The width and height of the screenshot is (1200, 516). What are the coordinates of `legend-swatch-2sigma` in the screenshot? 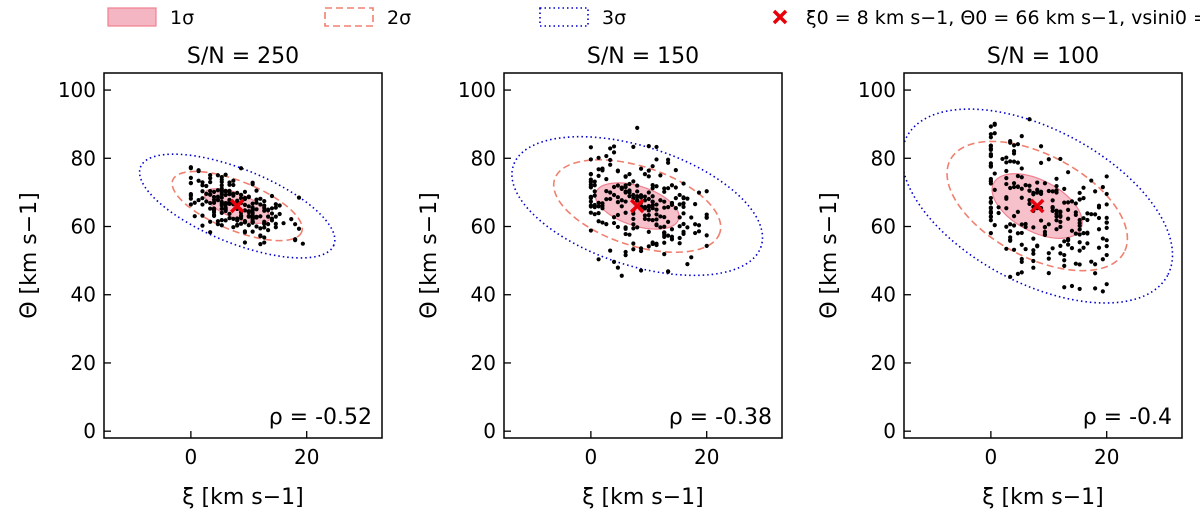 It's located at (349, 17).